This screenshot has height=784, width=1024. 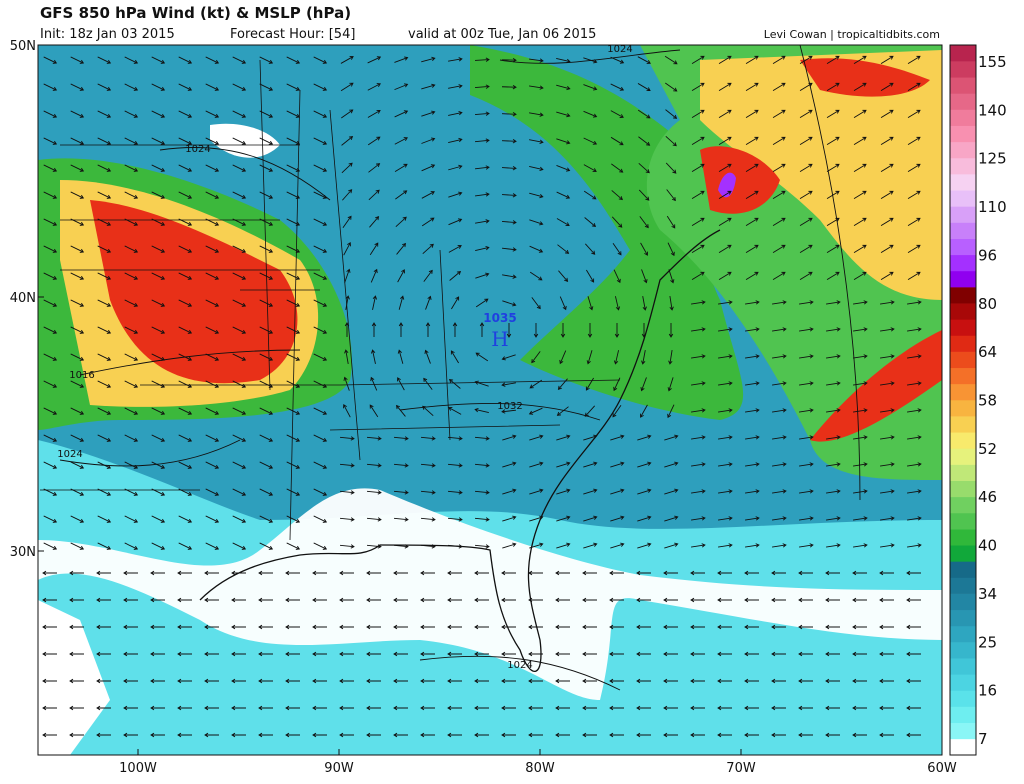 I want to click on isobar-label: 1032, so click(x=509, y=406).